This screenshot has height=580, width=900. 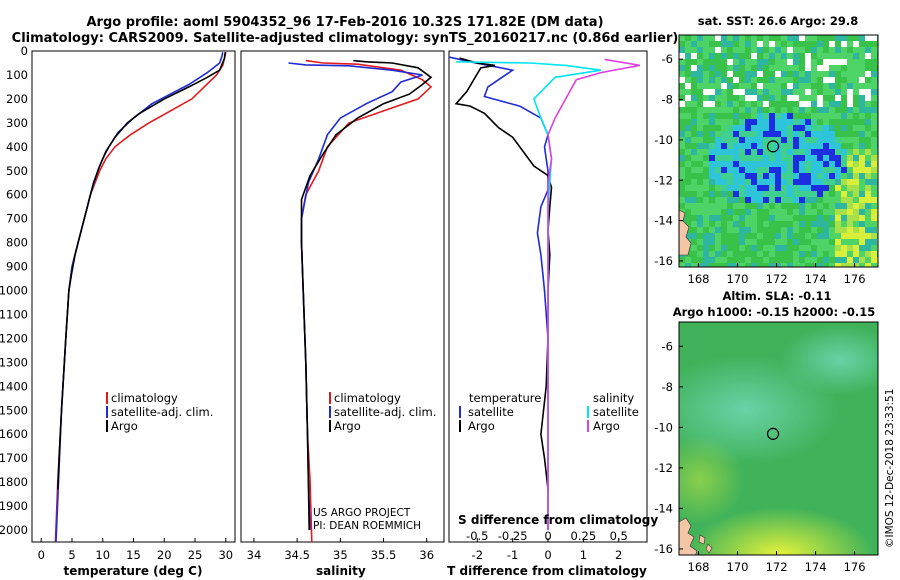 What do you see at coordinates (14, 458) in the screenshot?
I see `depth-tick-label: 1700` at bounding box center [14, 458].